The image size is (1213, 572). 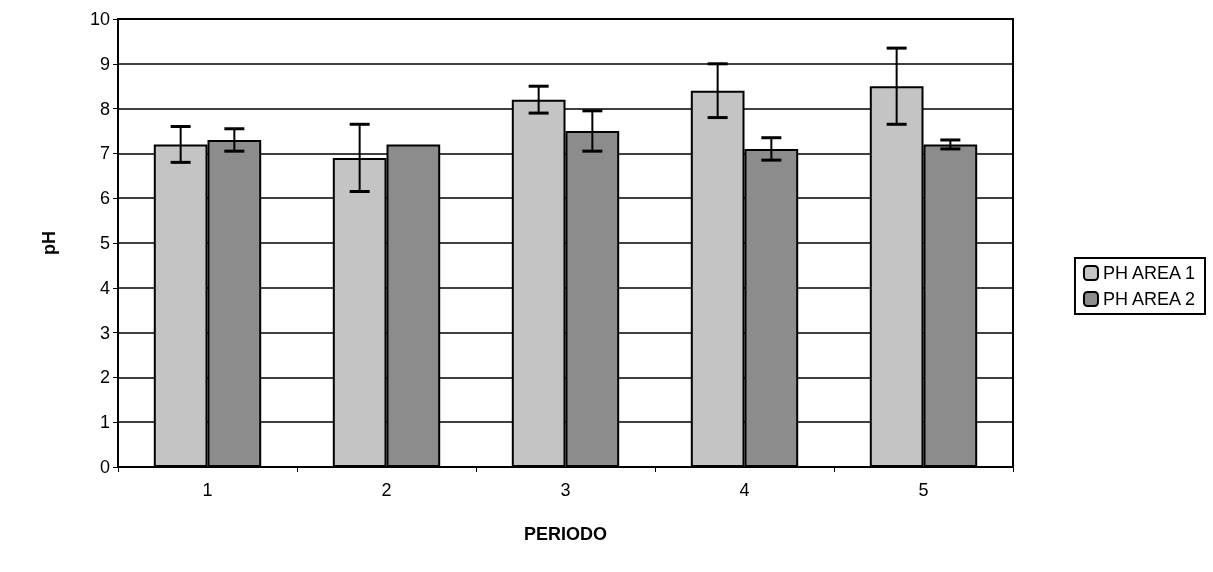 I want to click on y-tick-label: 2, so click(x=104, y=377).